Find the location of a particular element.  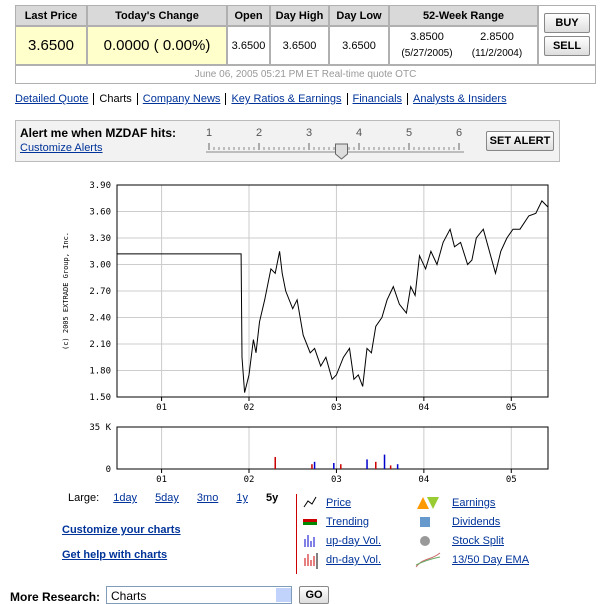

range-low: 2.8500 is located at coordinates (497, 37).